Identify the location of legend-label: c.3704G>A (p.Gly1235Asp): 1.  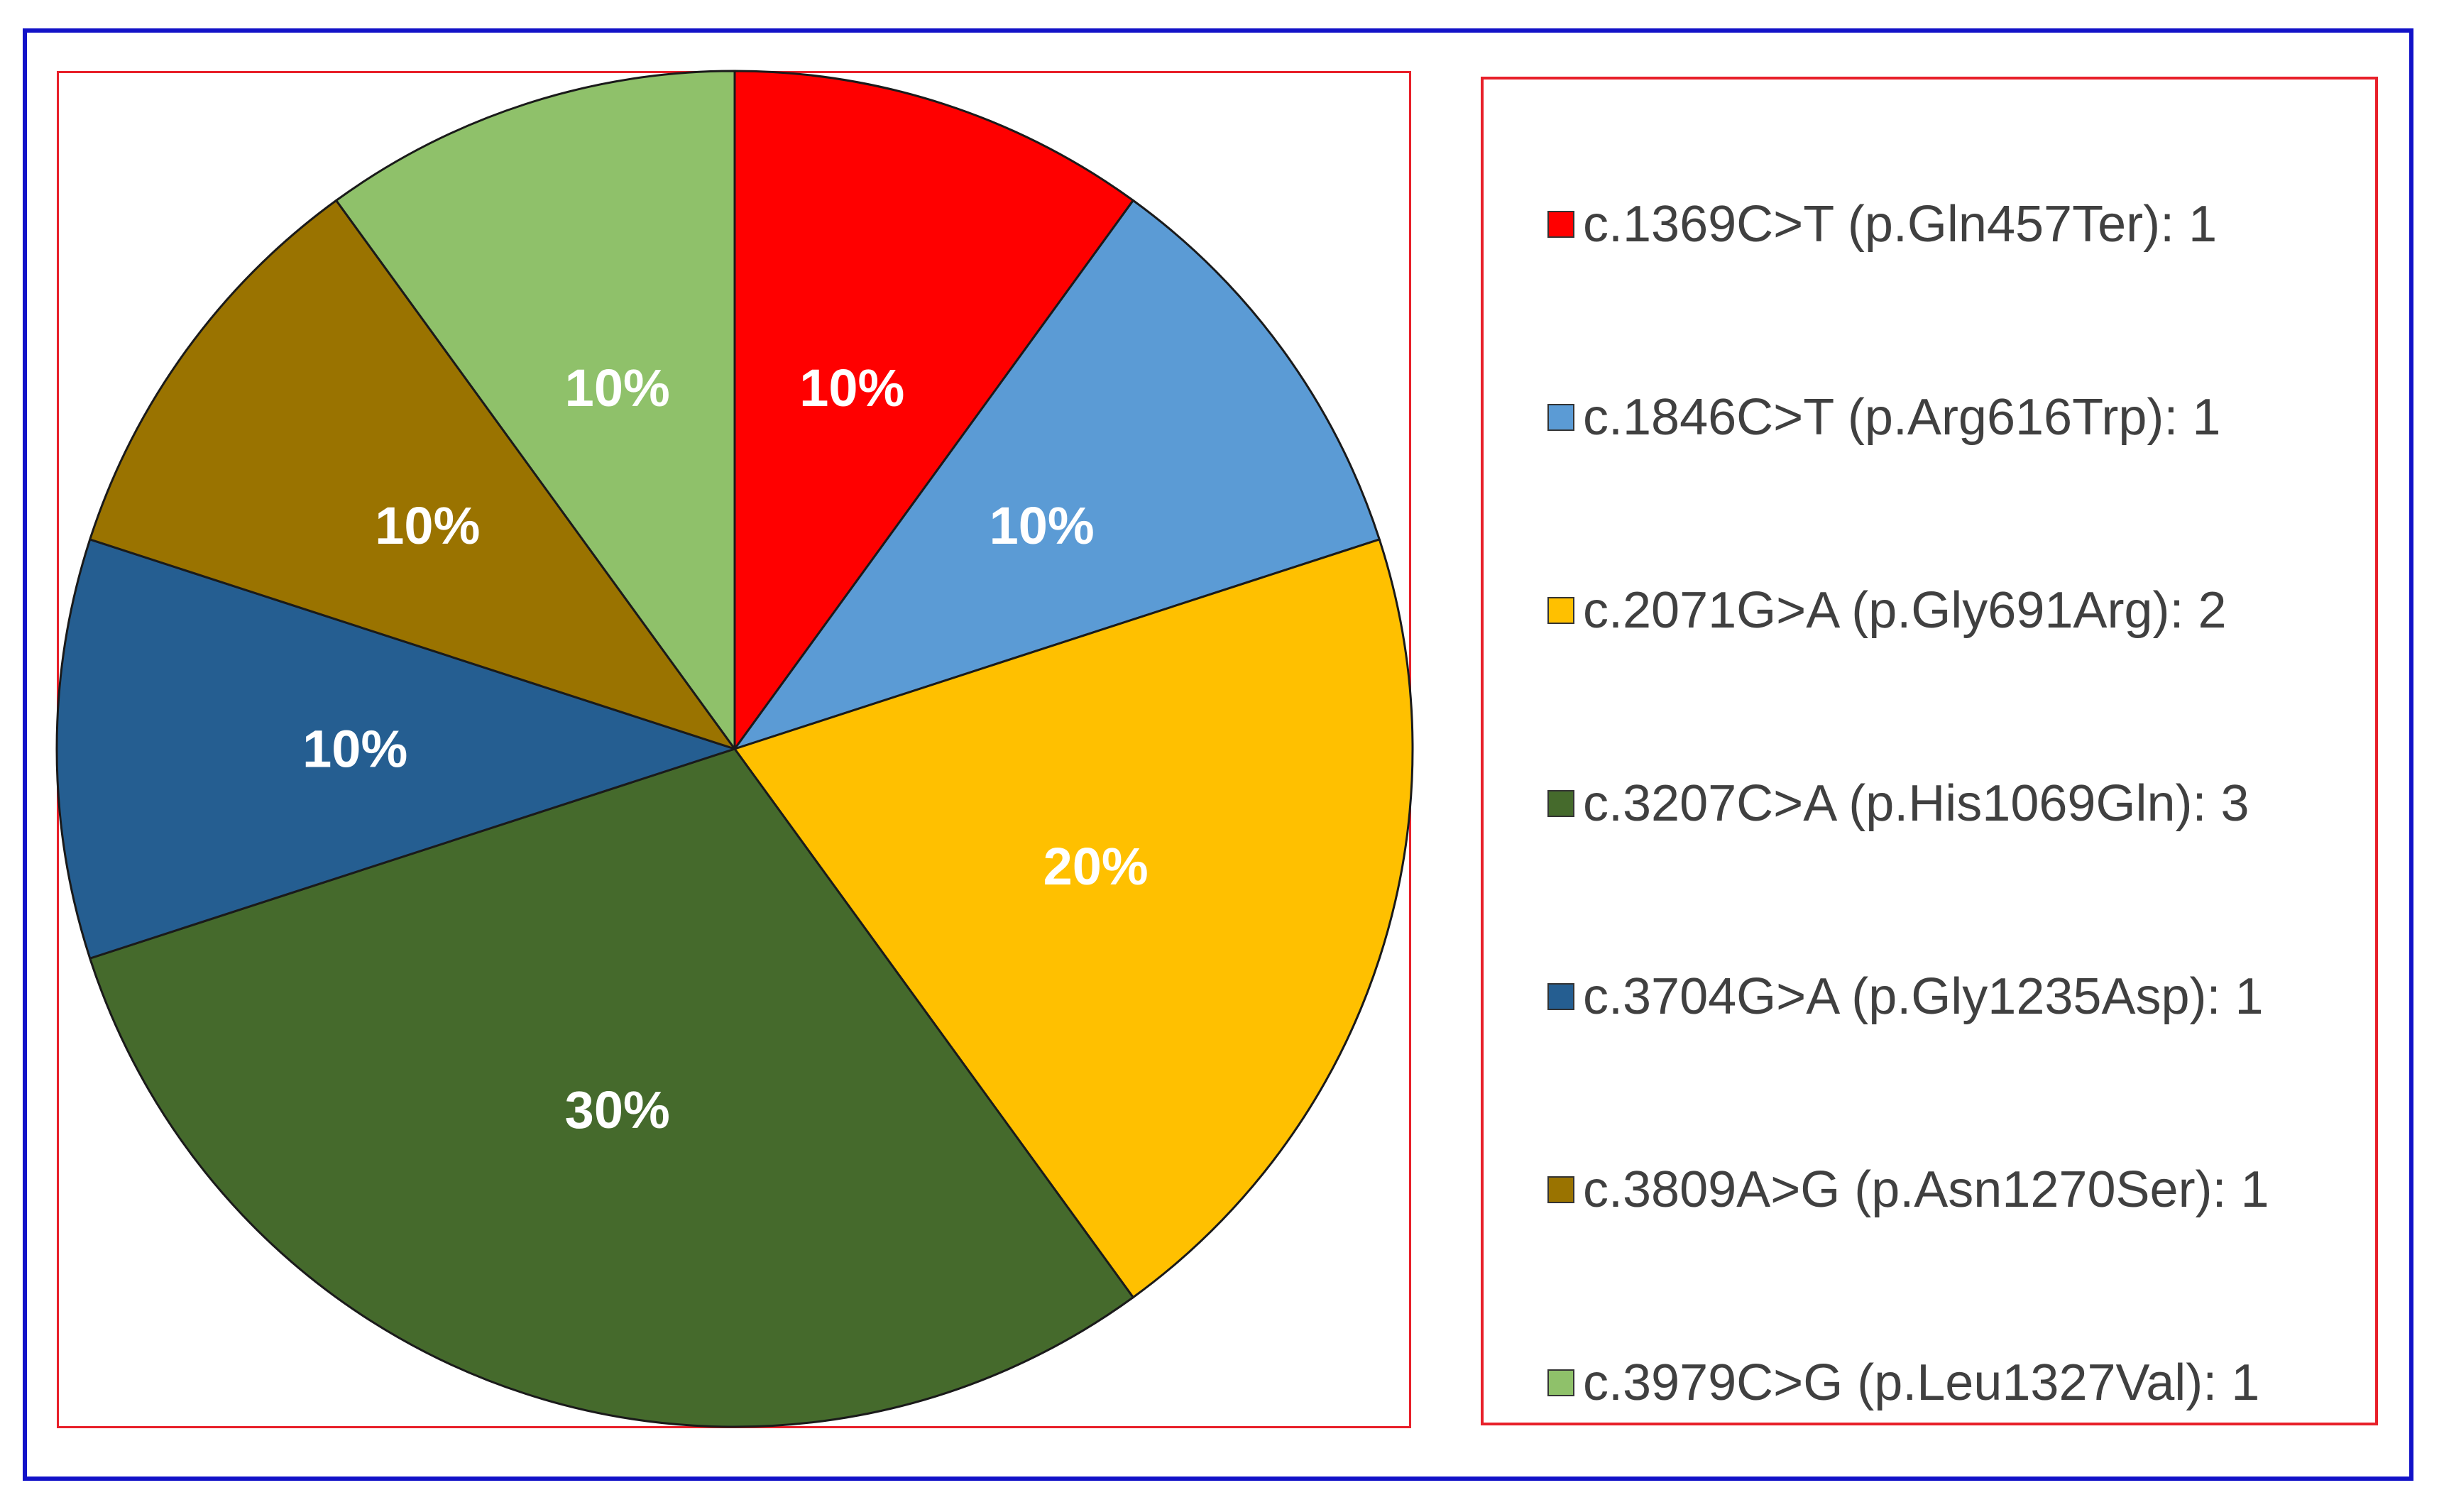
(1923, 997).